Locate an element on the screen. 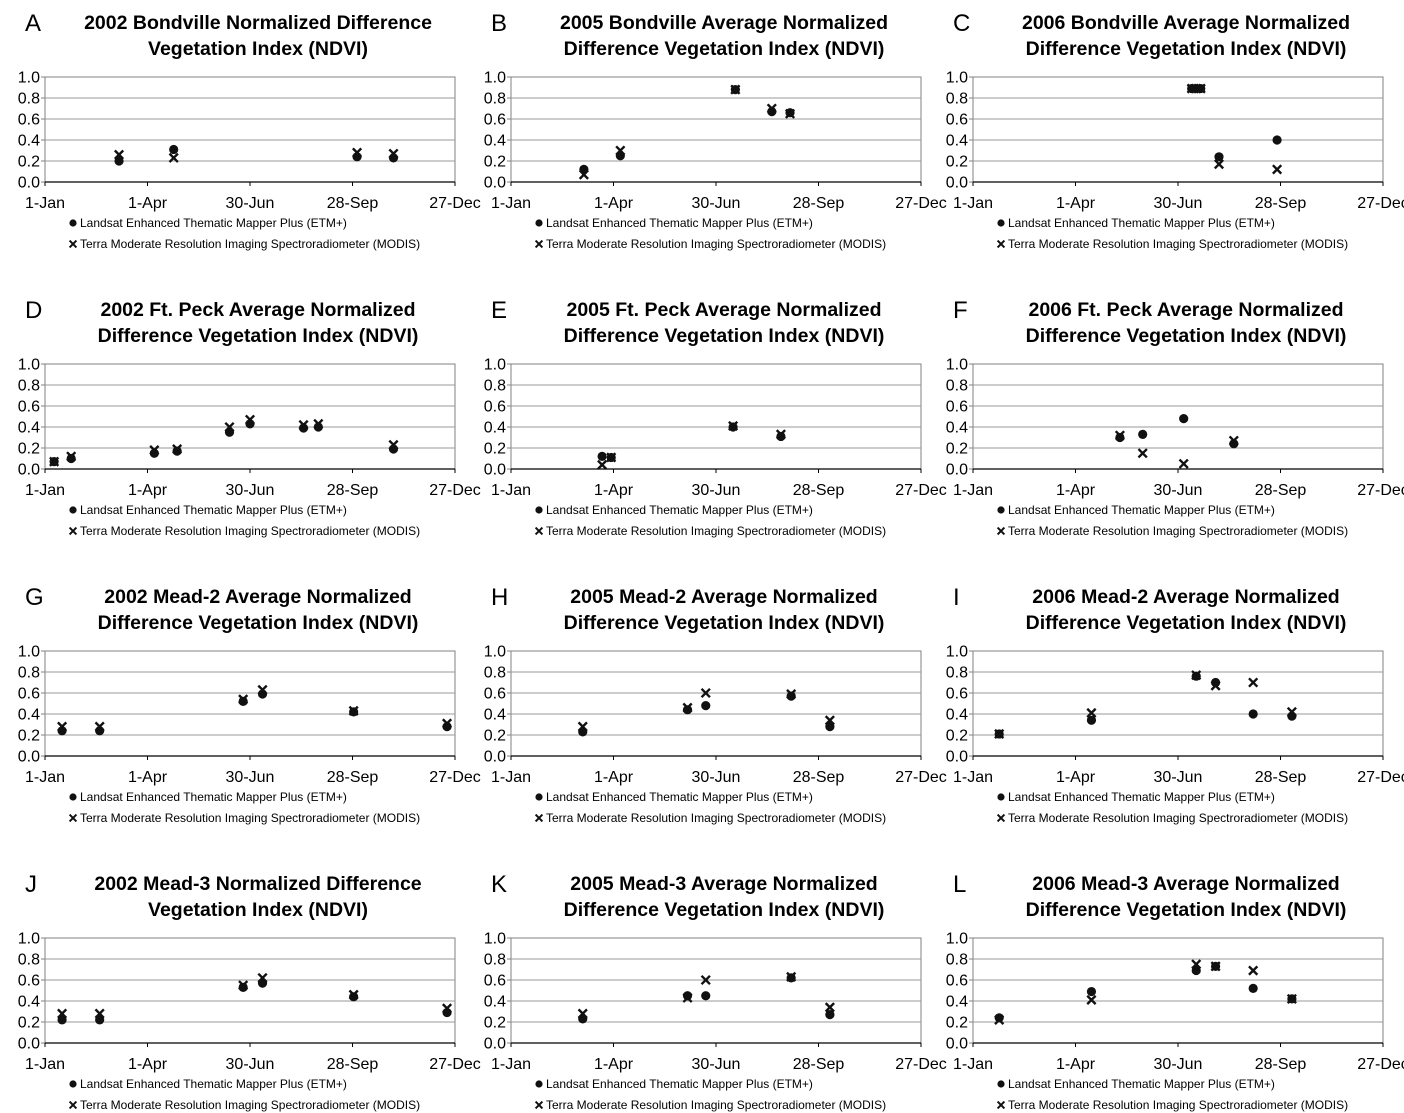  x-tick-label: 1-Jan is located at coordinates (45, 777).